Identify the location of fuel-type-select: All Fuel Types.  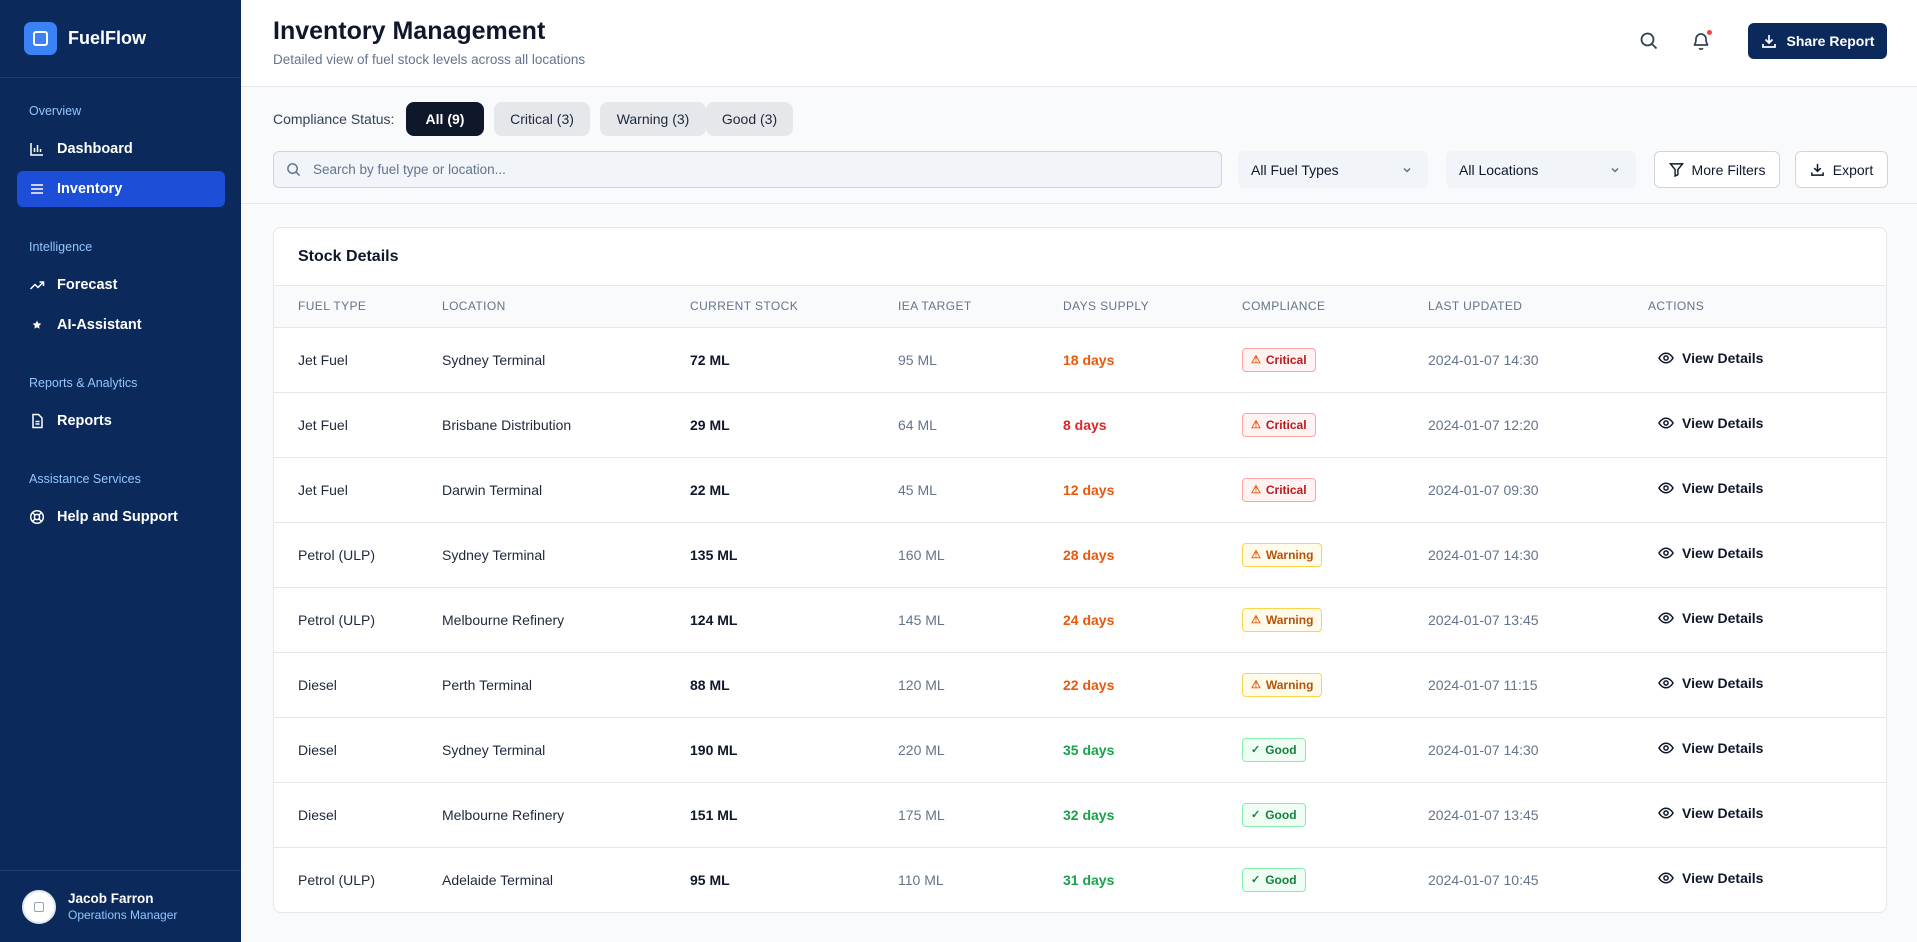
(1333, 169).